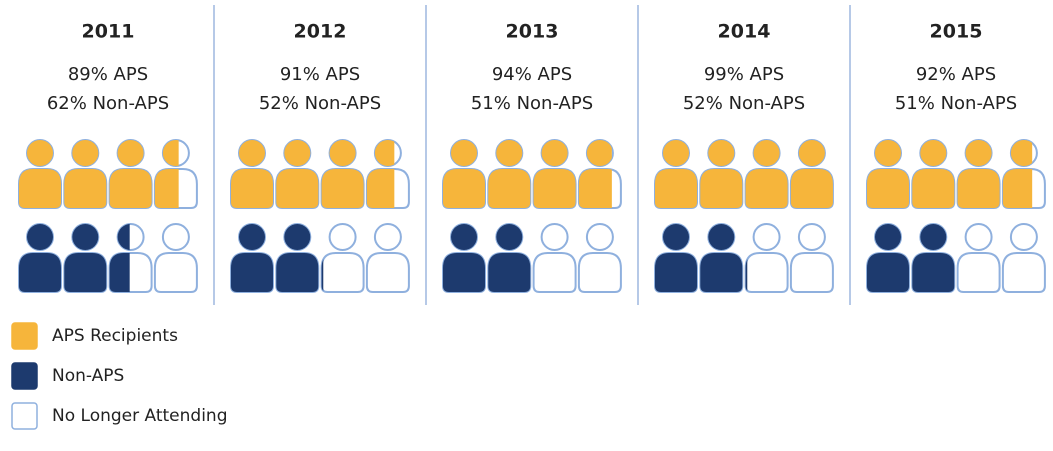  What do you see at coordinates (744, 74) in the screenshot?
I see `value-label: 99% APS` at bounding box center [744, 74].